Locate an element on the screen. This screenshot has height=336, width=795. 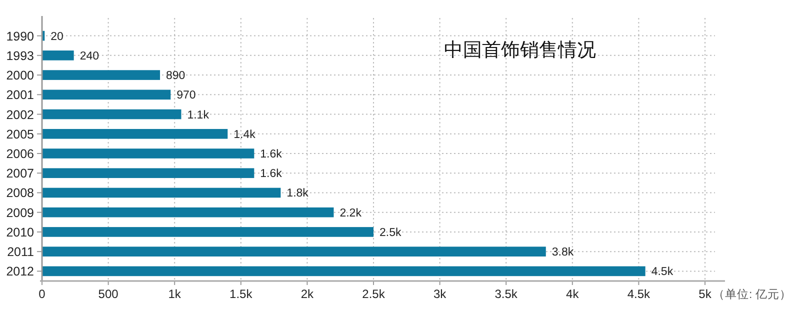
y-tick-label: 2008 is located at coordinates (20, 193).